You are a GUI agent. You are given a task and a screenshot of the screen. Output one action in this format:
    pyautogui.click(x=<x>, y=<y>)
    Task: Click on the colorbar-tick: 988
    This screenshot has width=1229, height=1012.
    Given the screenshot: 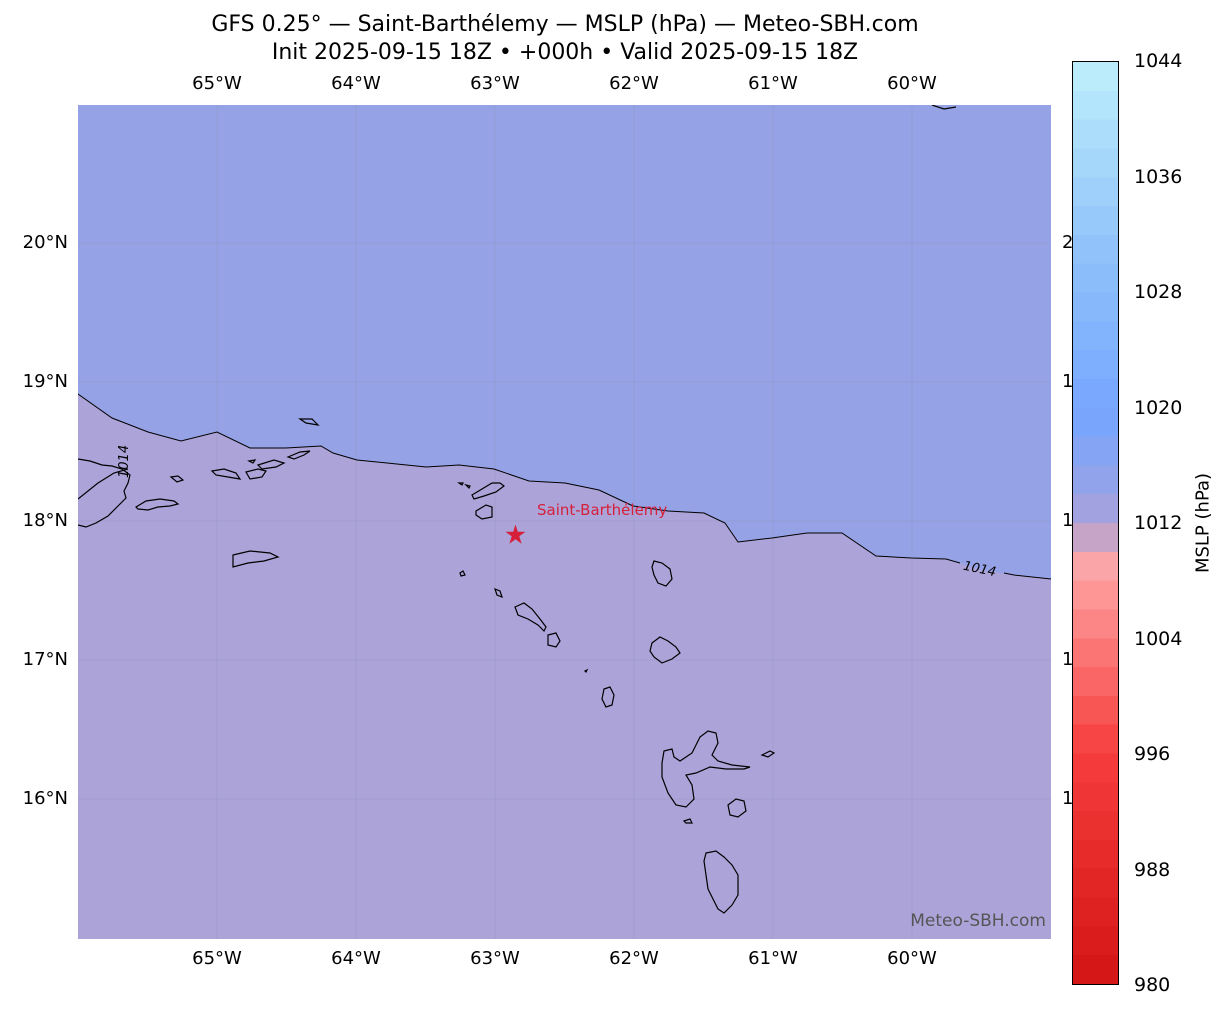 What is the action you would take?
    pyautogui.click(x=1152, y=870)
    